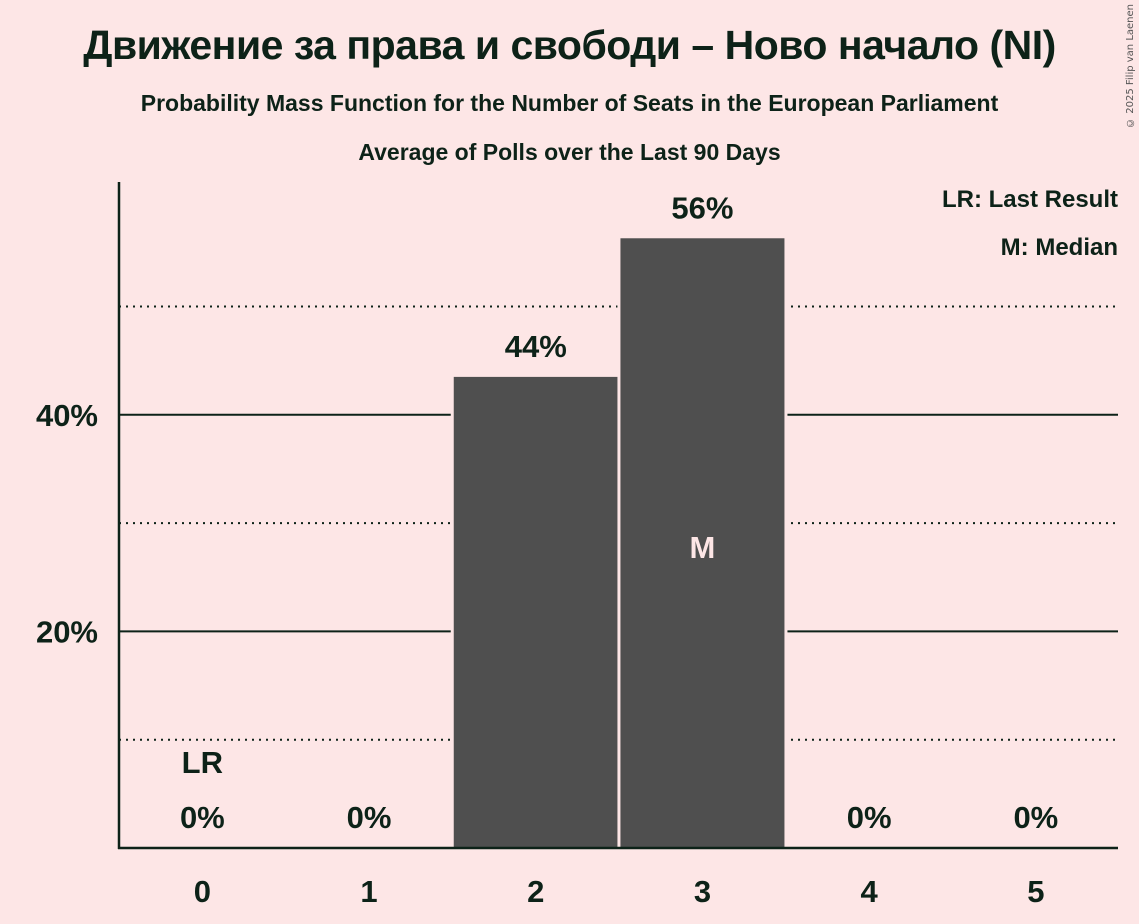 The image size is (1139, 924). I want to click on x-tick-label: 3, so click(702, 891).